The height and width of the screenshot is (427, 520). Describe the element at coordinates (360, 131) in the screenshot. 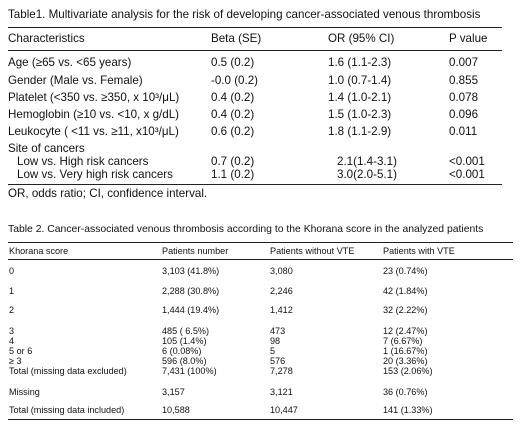

I see `row-or: 1.8 (1.1-2.9)` at that location.